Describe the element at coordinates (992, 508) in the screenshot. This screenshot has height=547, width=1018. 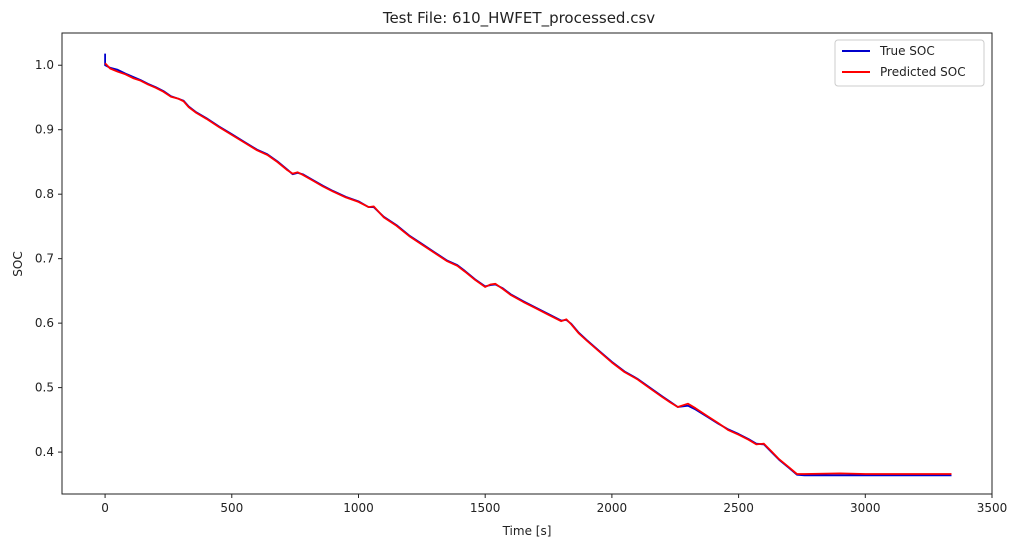
I see `x-tick-label: 3500` at that location.